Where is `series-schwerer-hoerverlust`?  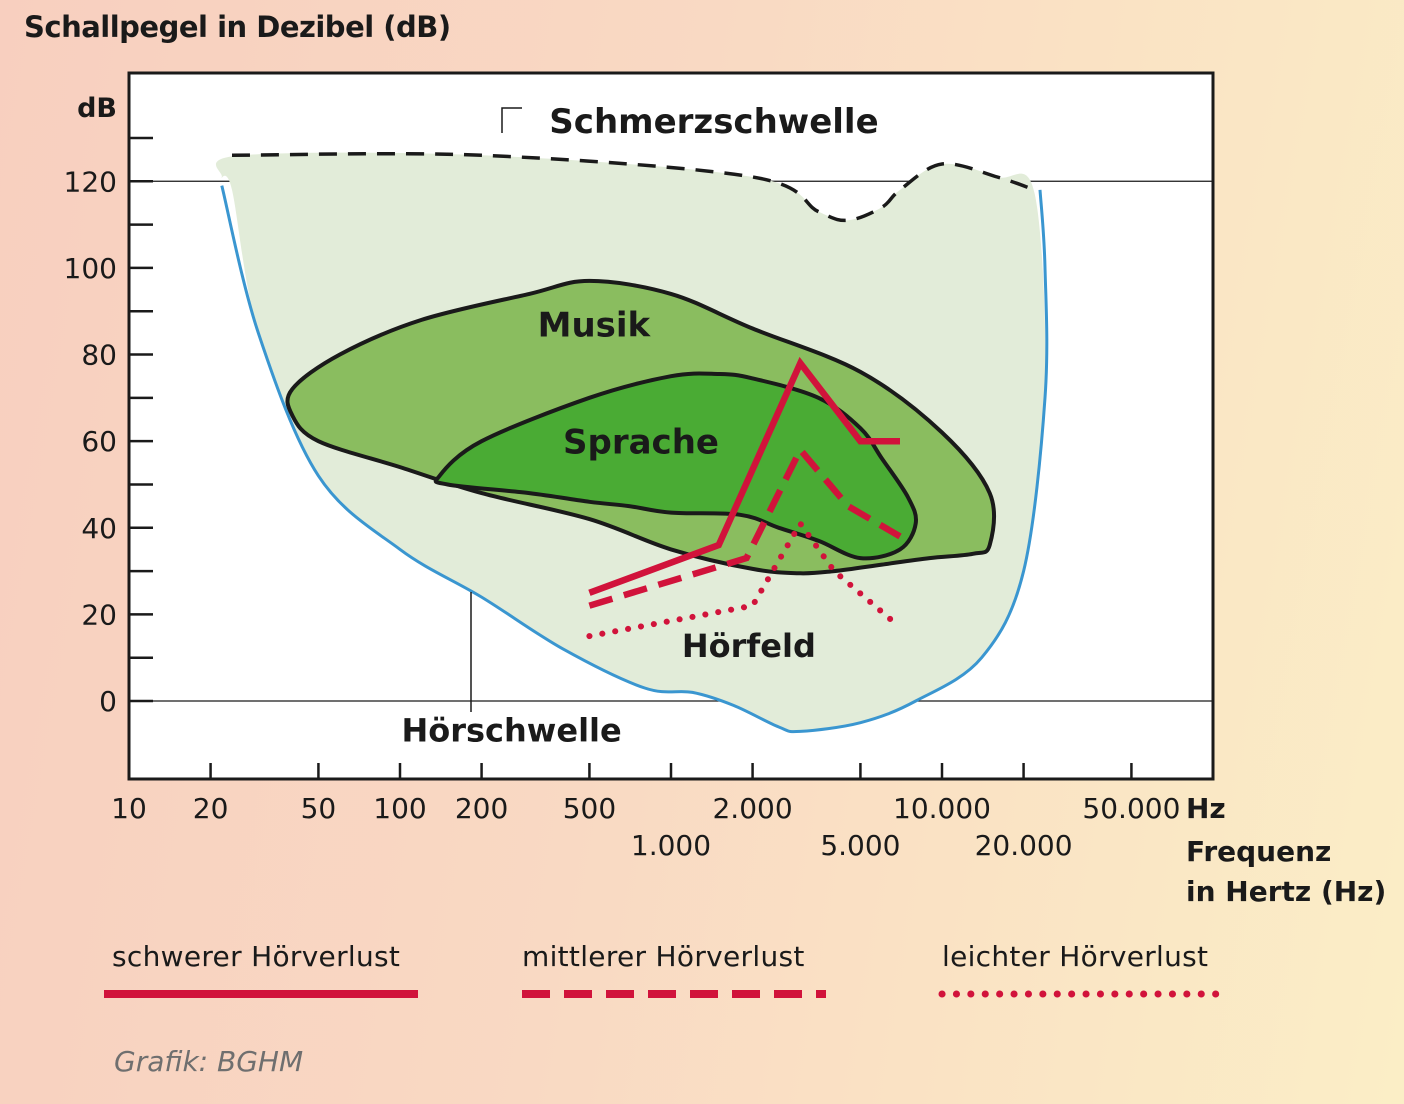
series-schwerer-hoerverlust is located at coordinates (744, 476).